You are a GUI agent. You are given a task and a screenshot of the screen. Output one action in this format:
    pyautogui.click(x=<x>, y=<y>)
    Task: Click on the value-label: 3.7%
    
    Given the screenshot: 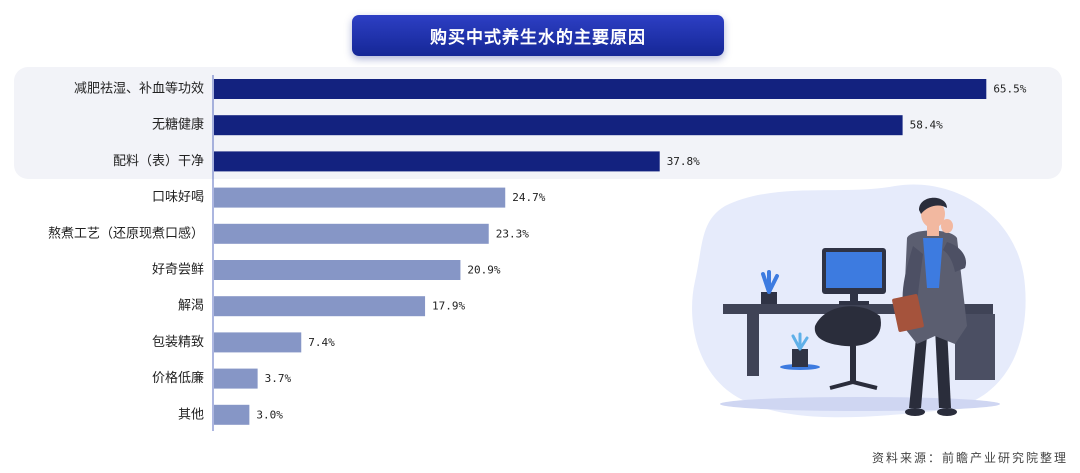 What is the action you would take?
    pyautogui.click(x=278, y=378)
    